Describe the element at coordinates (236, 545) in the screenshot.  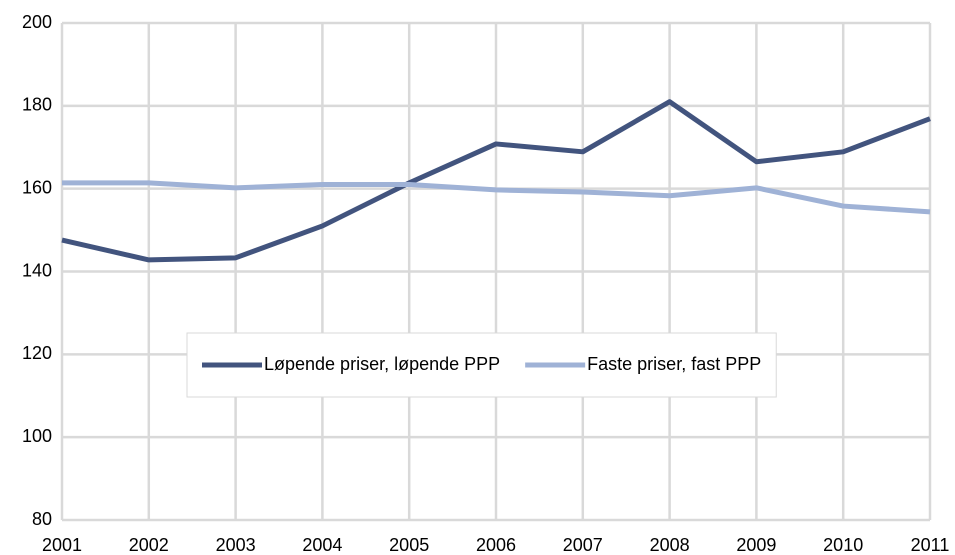
I see `x-tick-label: 2003` at that location.